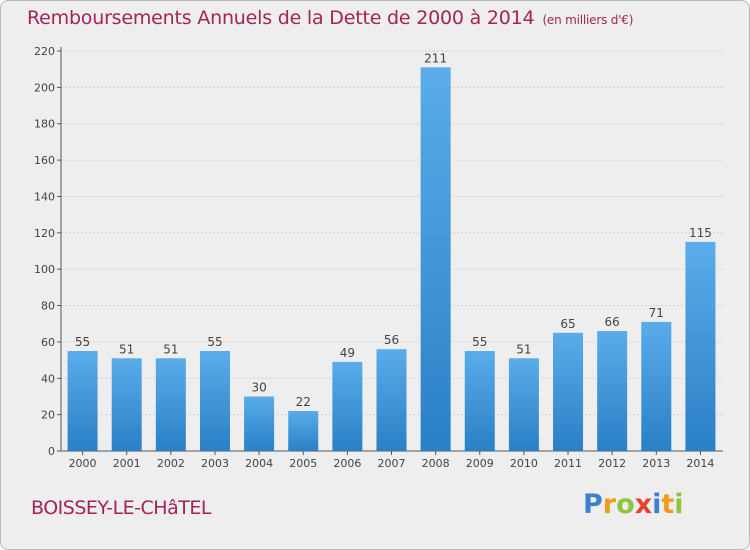  I want to click on y-tick-label: 80, so click(48, 306).